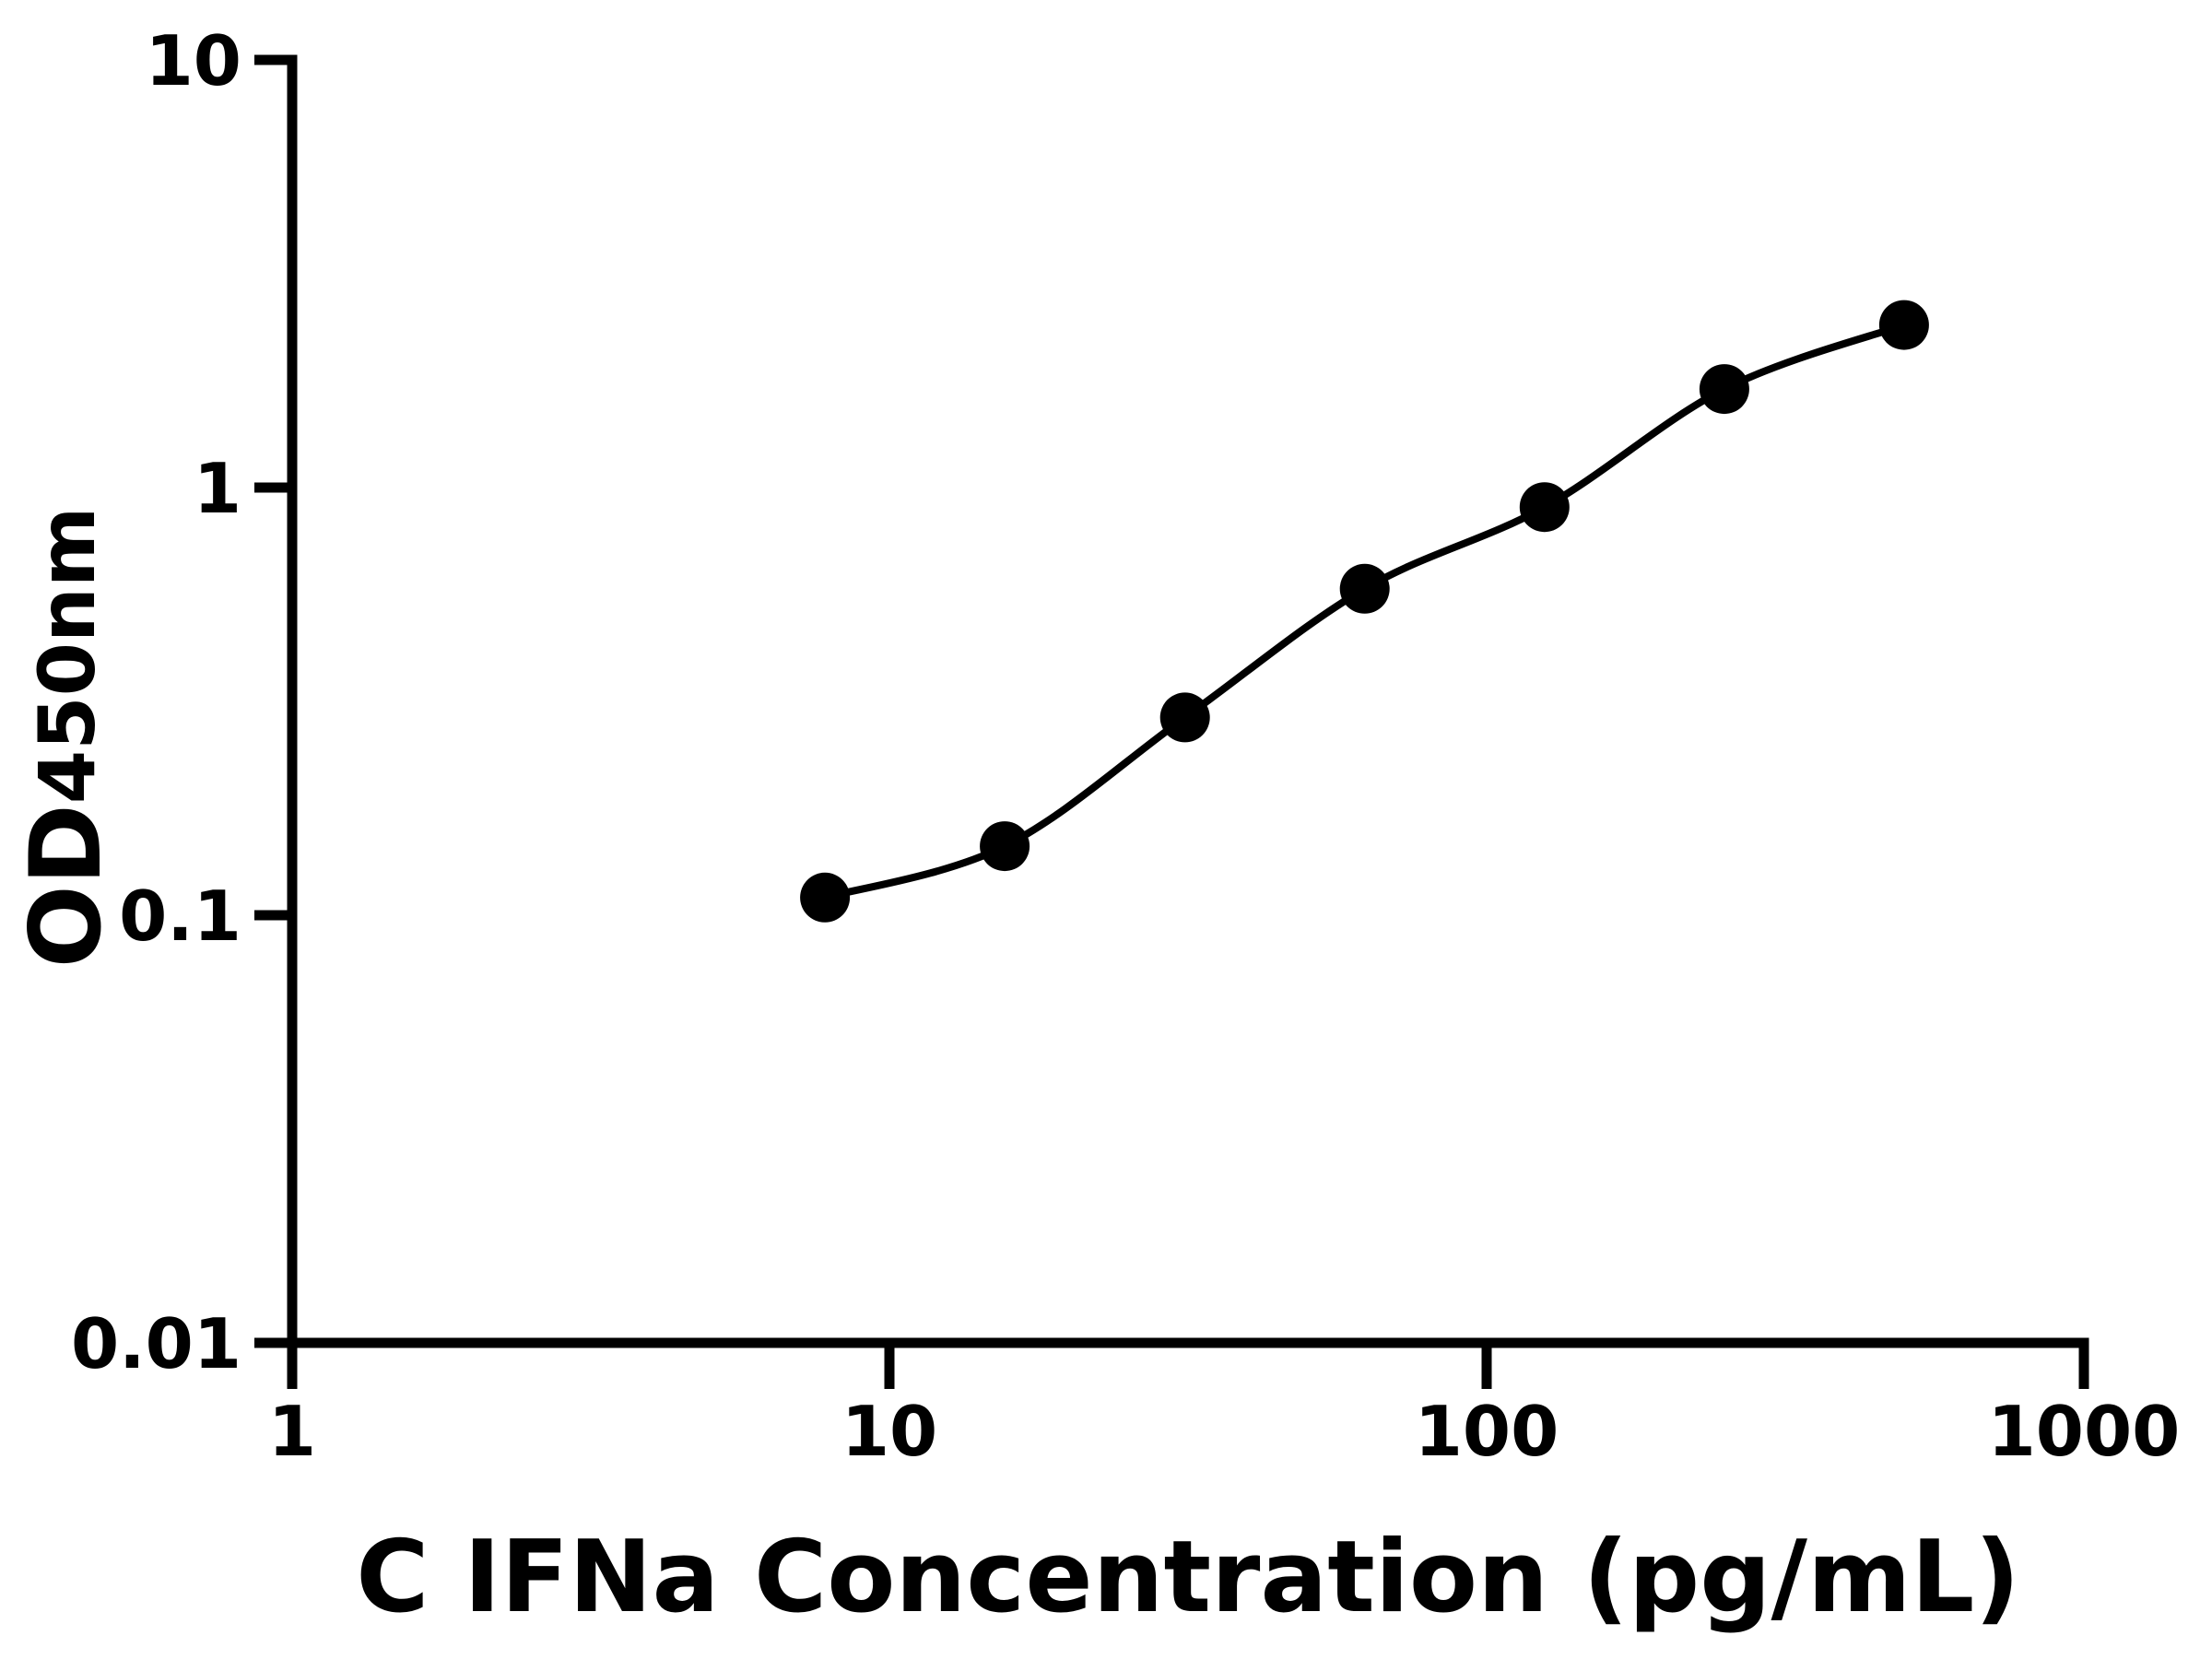 The image size is (2212, 1659). Describe the element at coordinates (1187, 1577) in the screenshot. I see `x-axis-title: C IFNa Concentration (pg/mL)` at that location.